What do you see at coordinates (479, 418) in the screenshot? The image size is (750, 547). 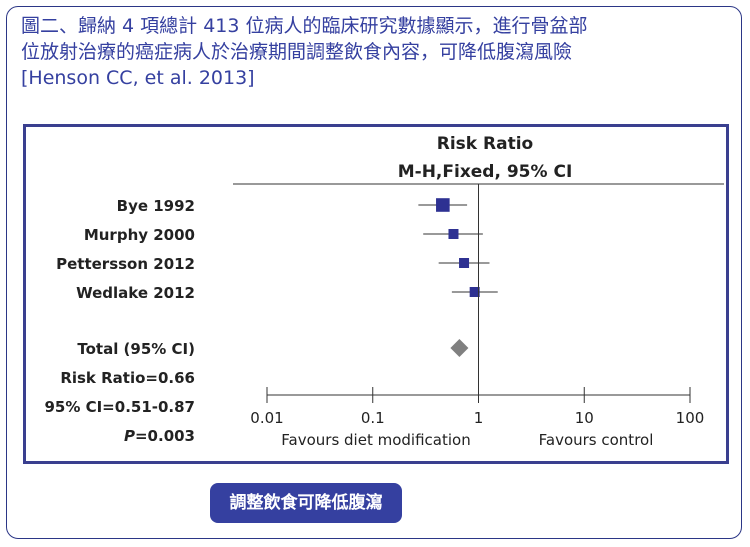 I see `x-axis-tick-label: 1` at bounding box center [479, 418].